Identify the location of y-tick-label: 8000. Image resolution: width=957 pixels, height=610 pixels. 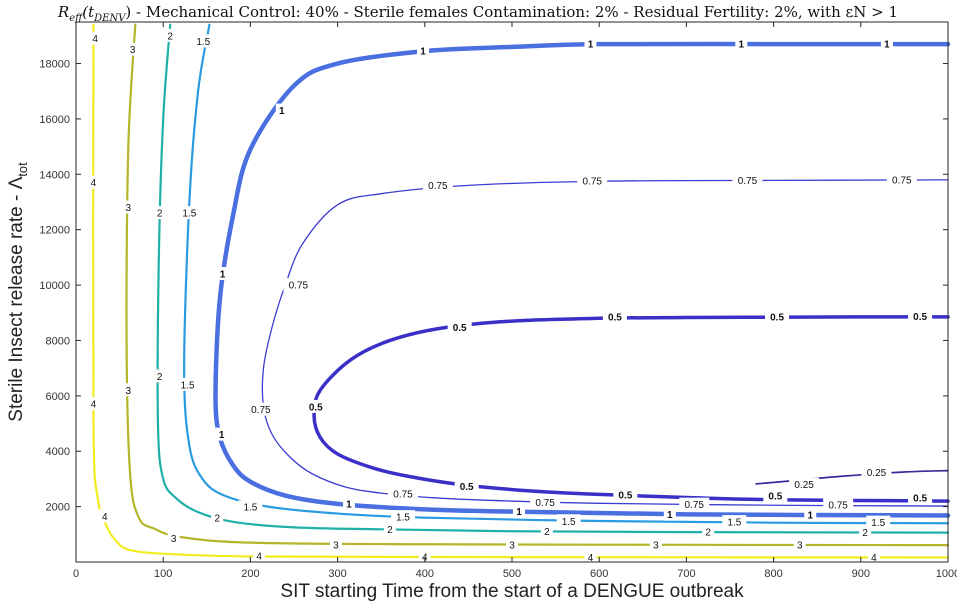
(58, 341).